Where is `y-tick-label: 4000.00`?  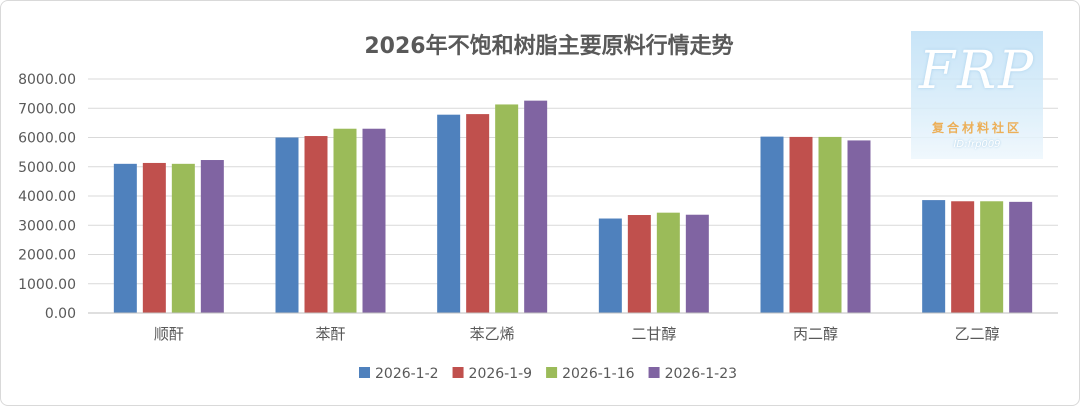
y-tick-label: 4000.00 is located at coordinates (47, 197).